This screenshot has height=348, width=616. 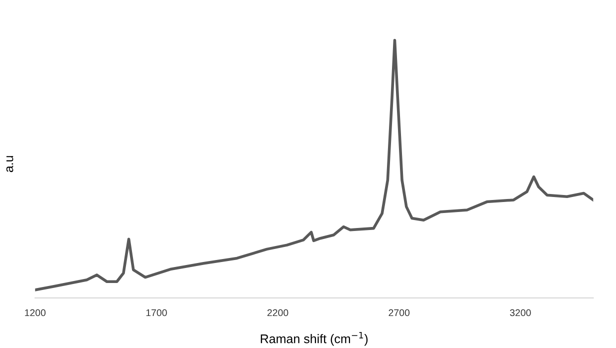 What do you see at coordinates (156, 312) in the screenshot?
I see `x-tick-label: 1700` at bounding box center [156, 312].